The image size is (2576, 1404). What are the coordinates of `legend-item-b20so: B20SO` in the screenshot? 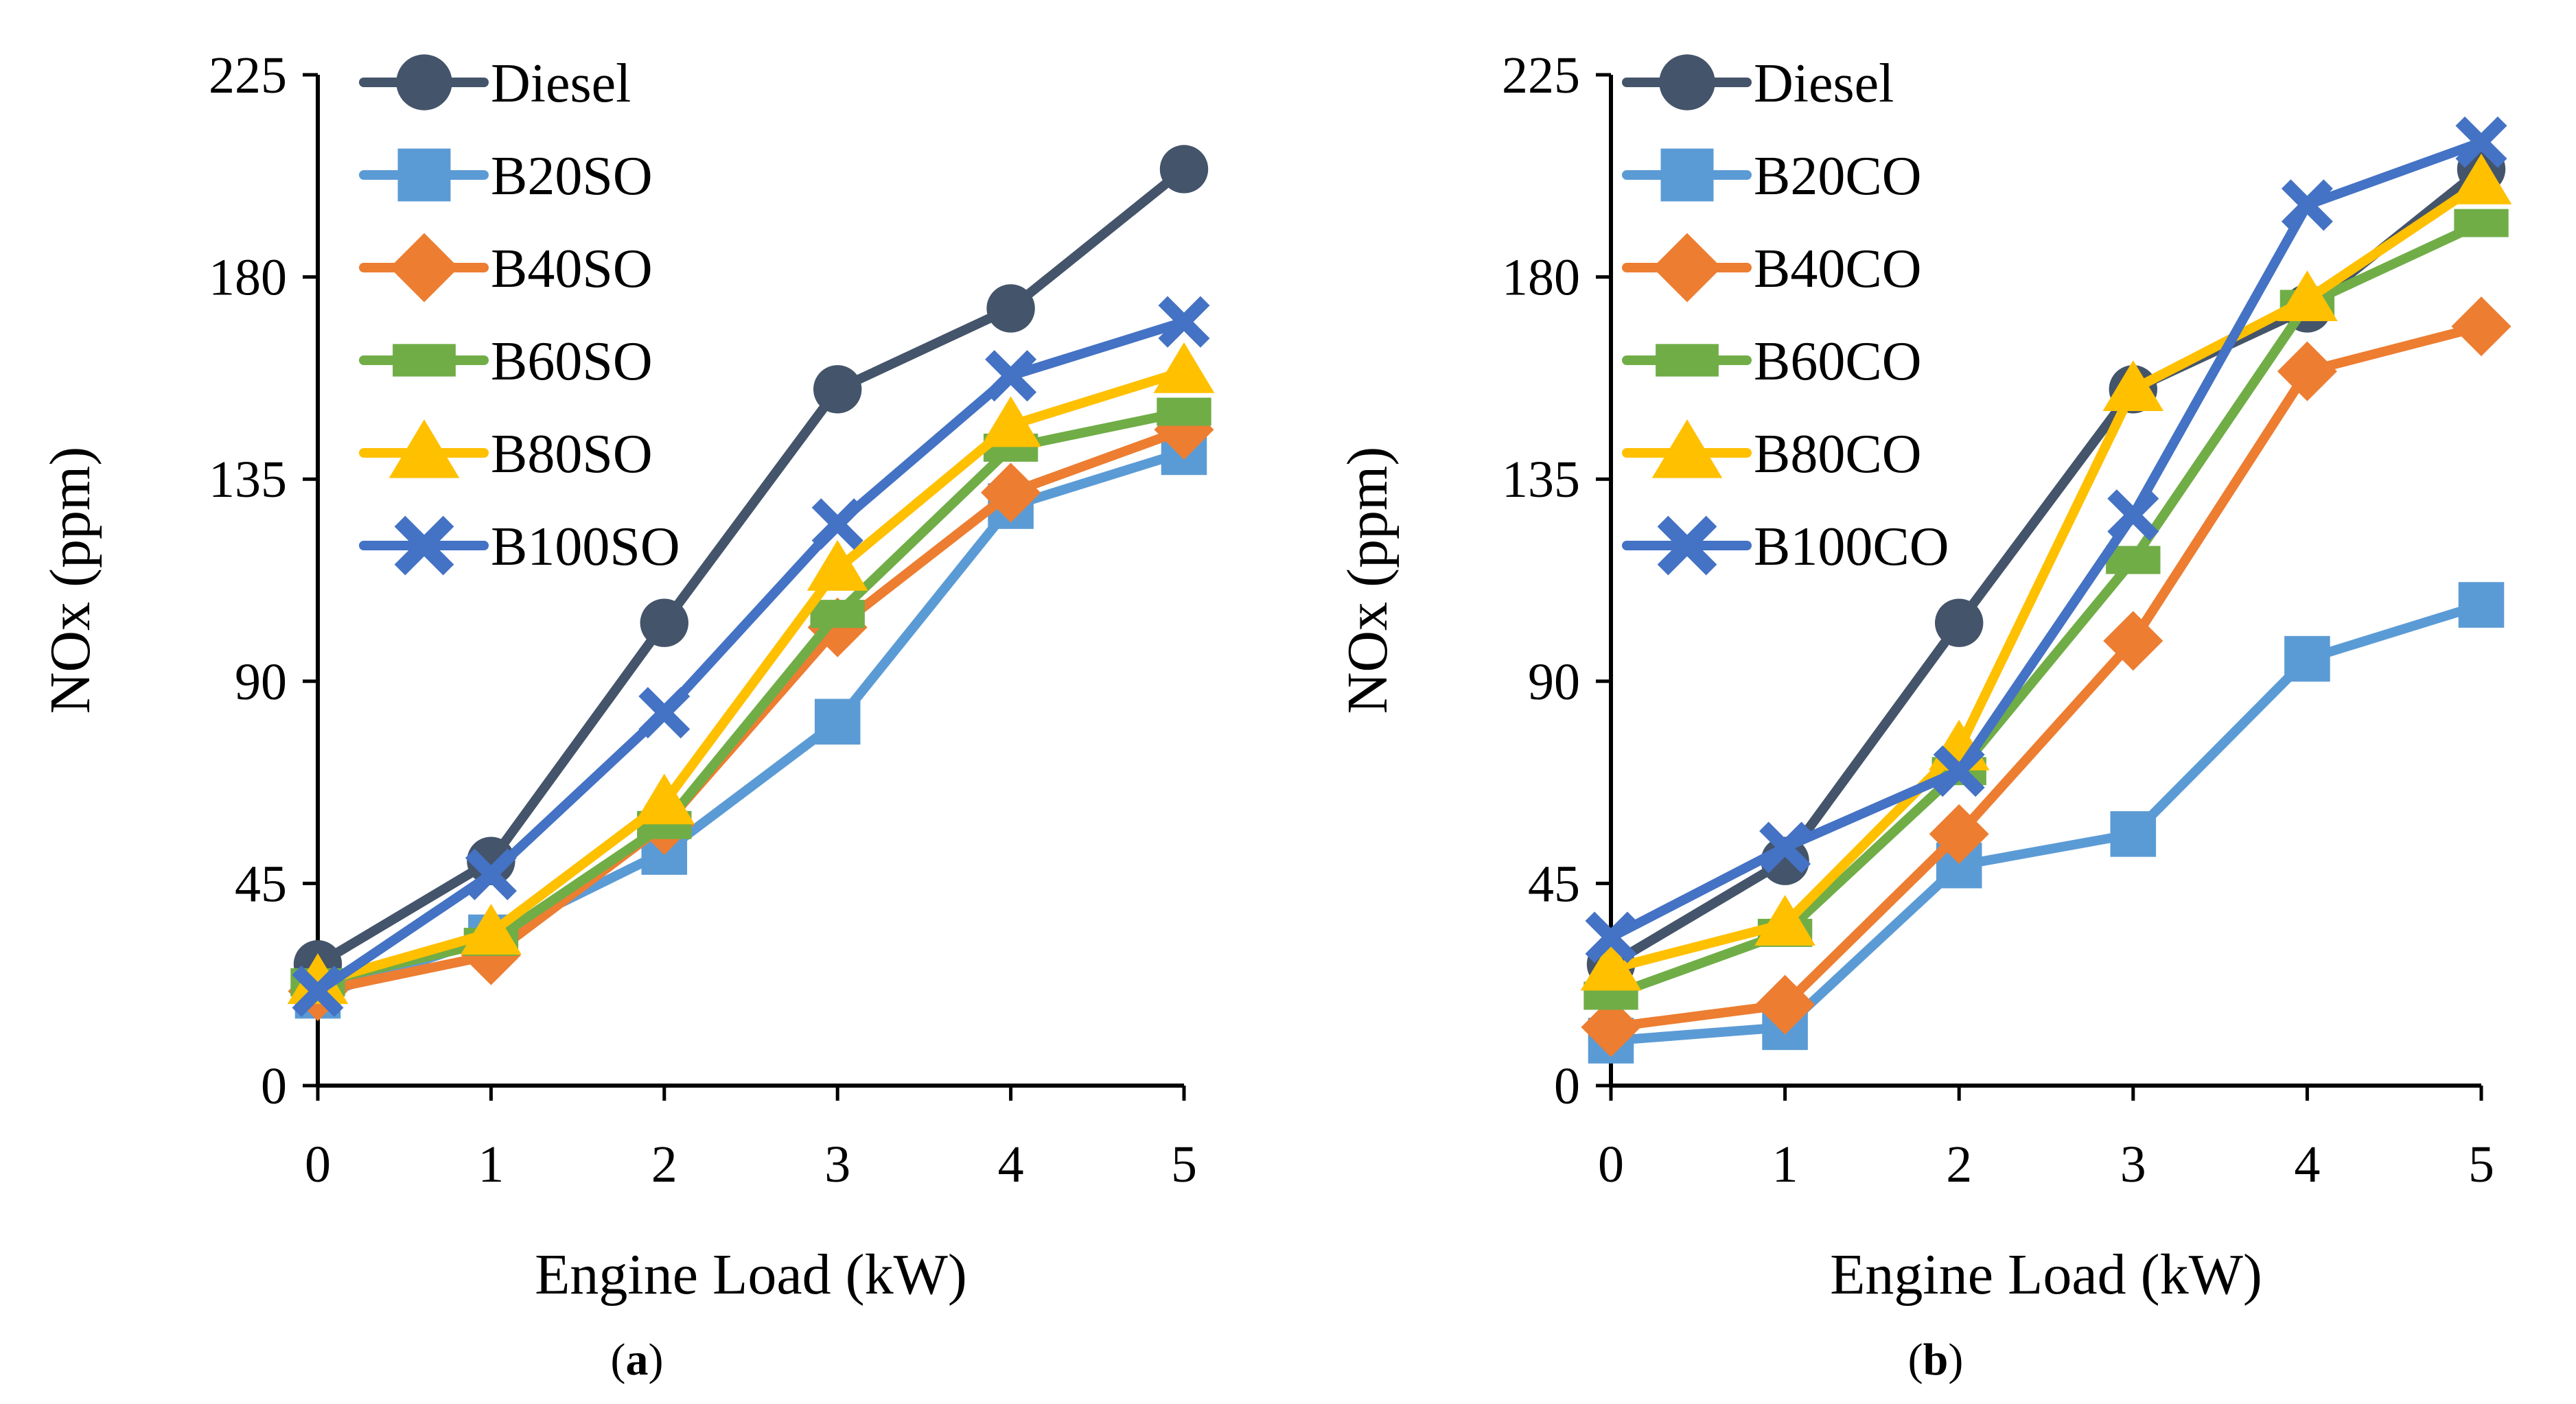 It's located at (506, 176).